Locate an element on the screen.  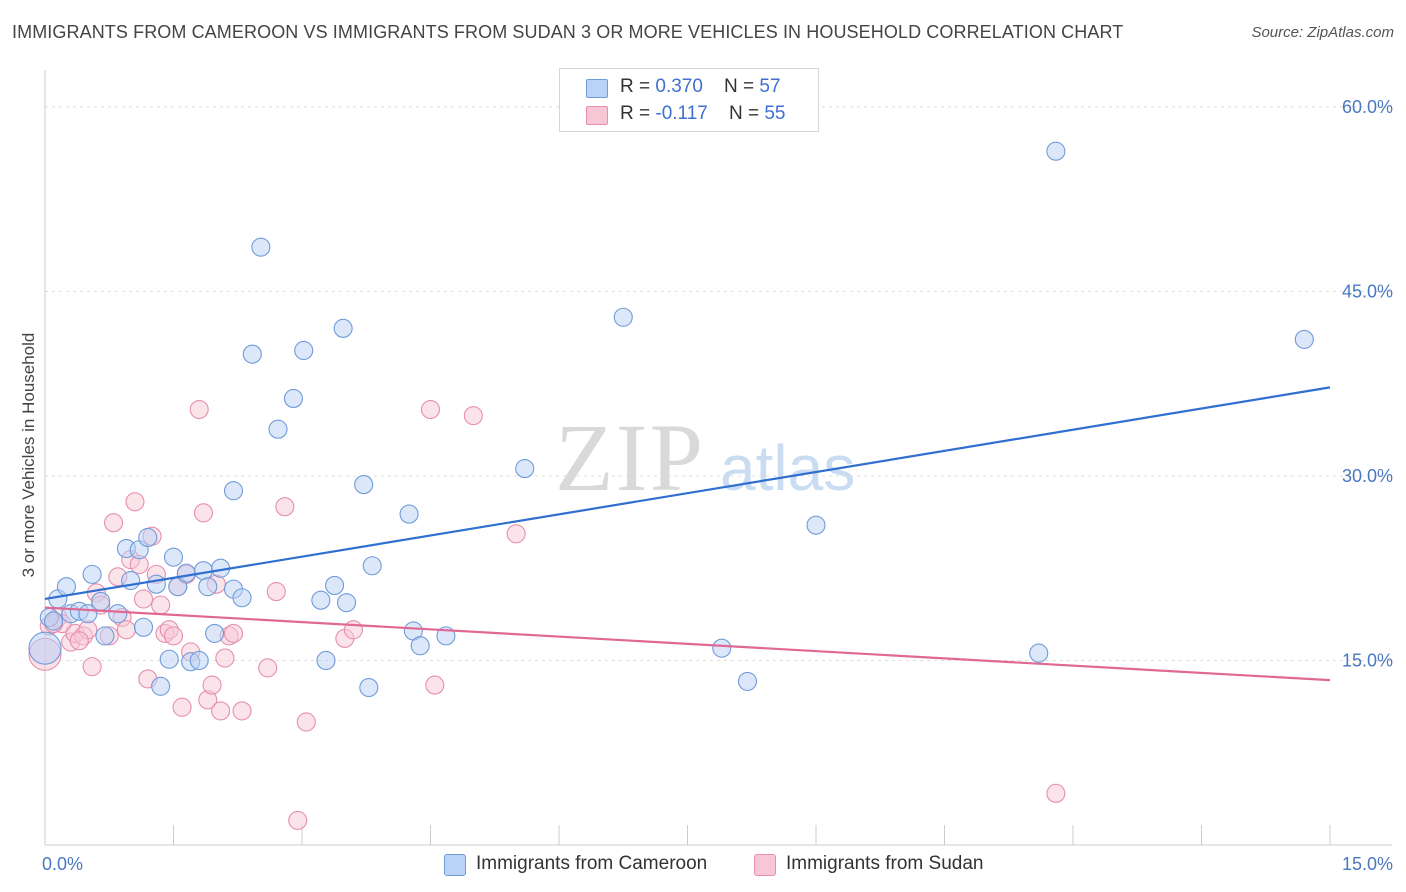
y-axis-label: 3 or more Vehicles in Household is located at coordinates (28, 455).